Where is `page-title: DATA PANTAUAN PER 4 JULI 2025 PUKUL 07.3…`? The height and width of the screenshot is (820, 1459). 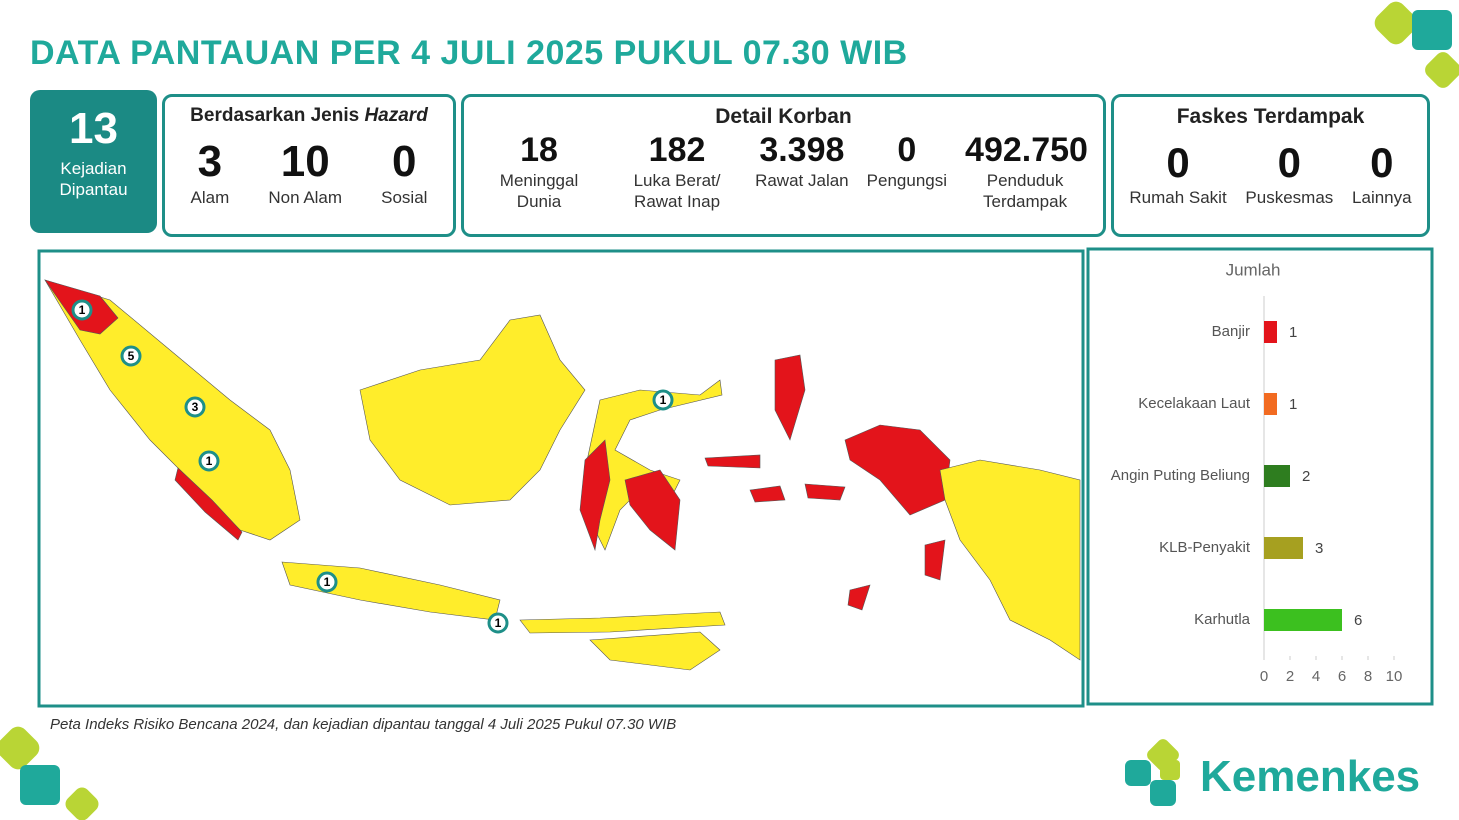
page-title: DATA PANTAUAN PER 4 JULI 2025 PUKUL 07.3… is located at coordinates (469, 53).